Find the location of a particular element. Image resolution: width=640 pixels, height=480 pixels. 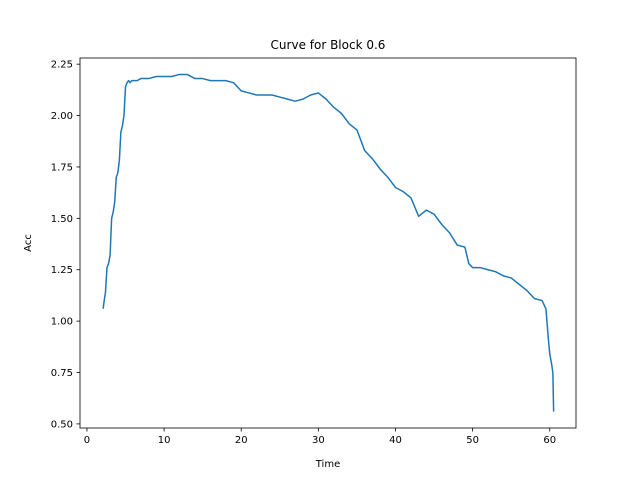

y-tick-label: 1.75 is located at coordinates (62, 167).